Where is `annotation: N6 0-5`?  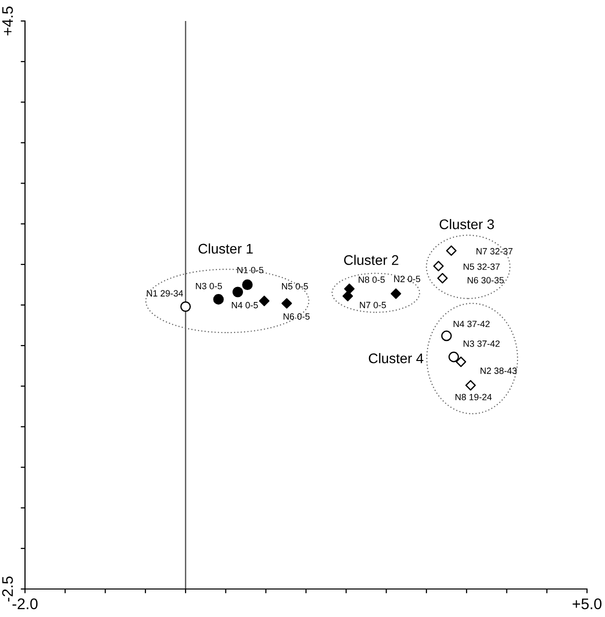 annotation: N6 0-5 is located at coordinates (297, 316).